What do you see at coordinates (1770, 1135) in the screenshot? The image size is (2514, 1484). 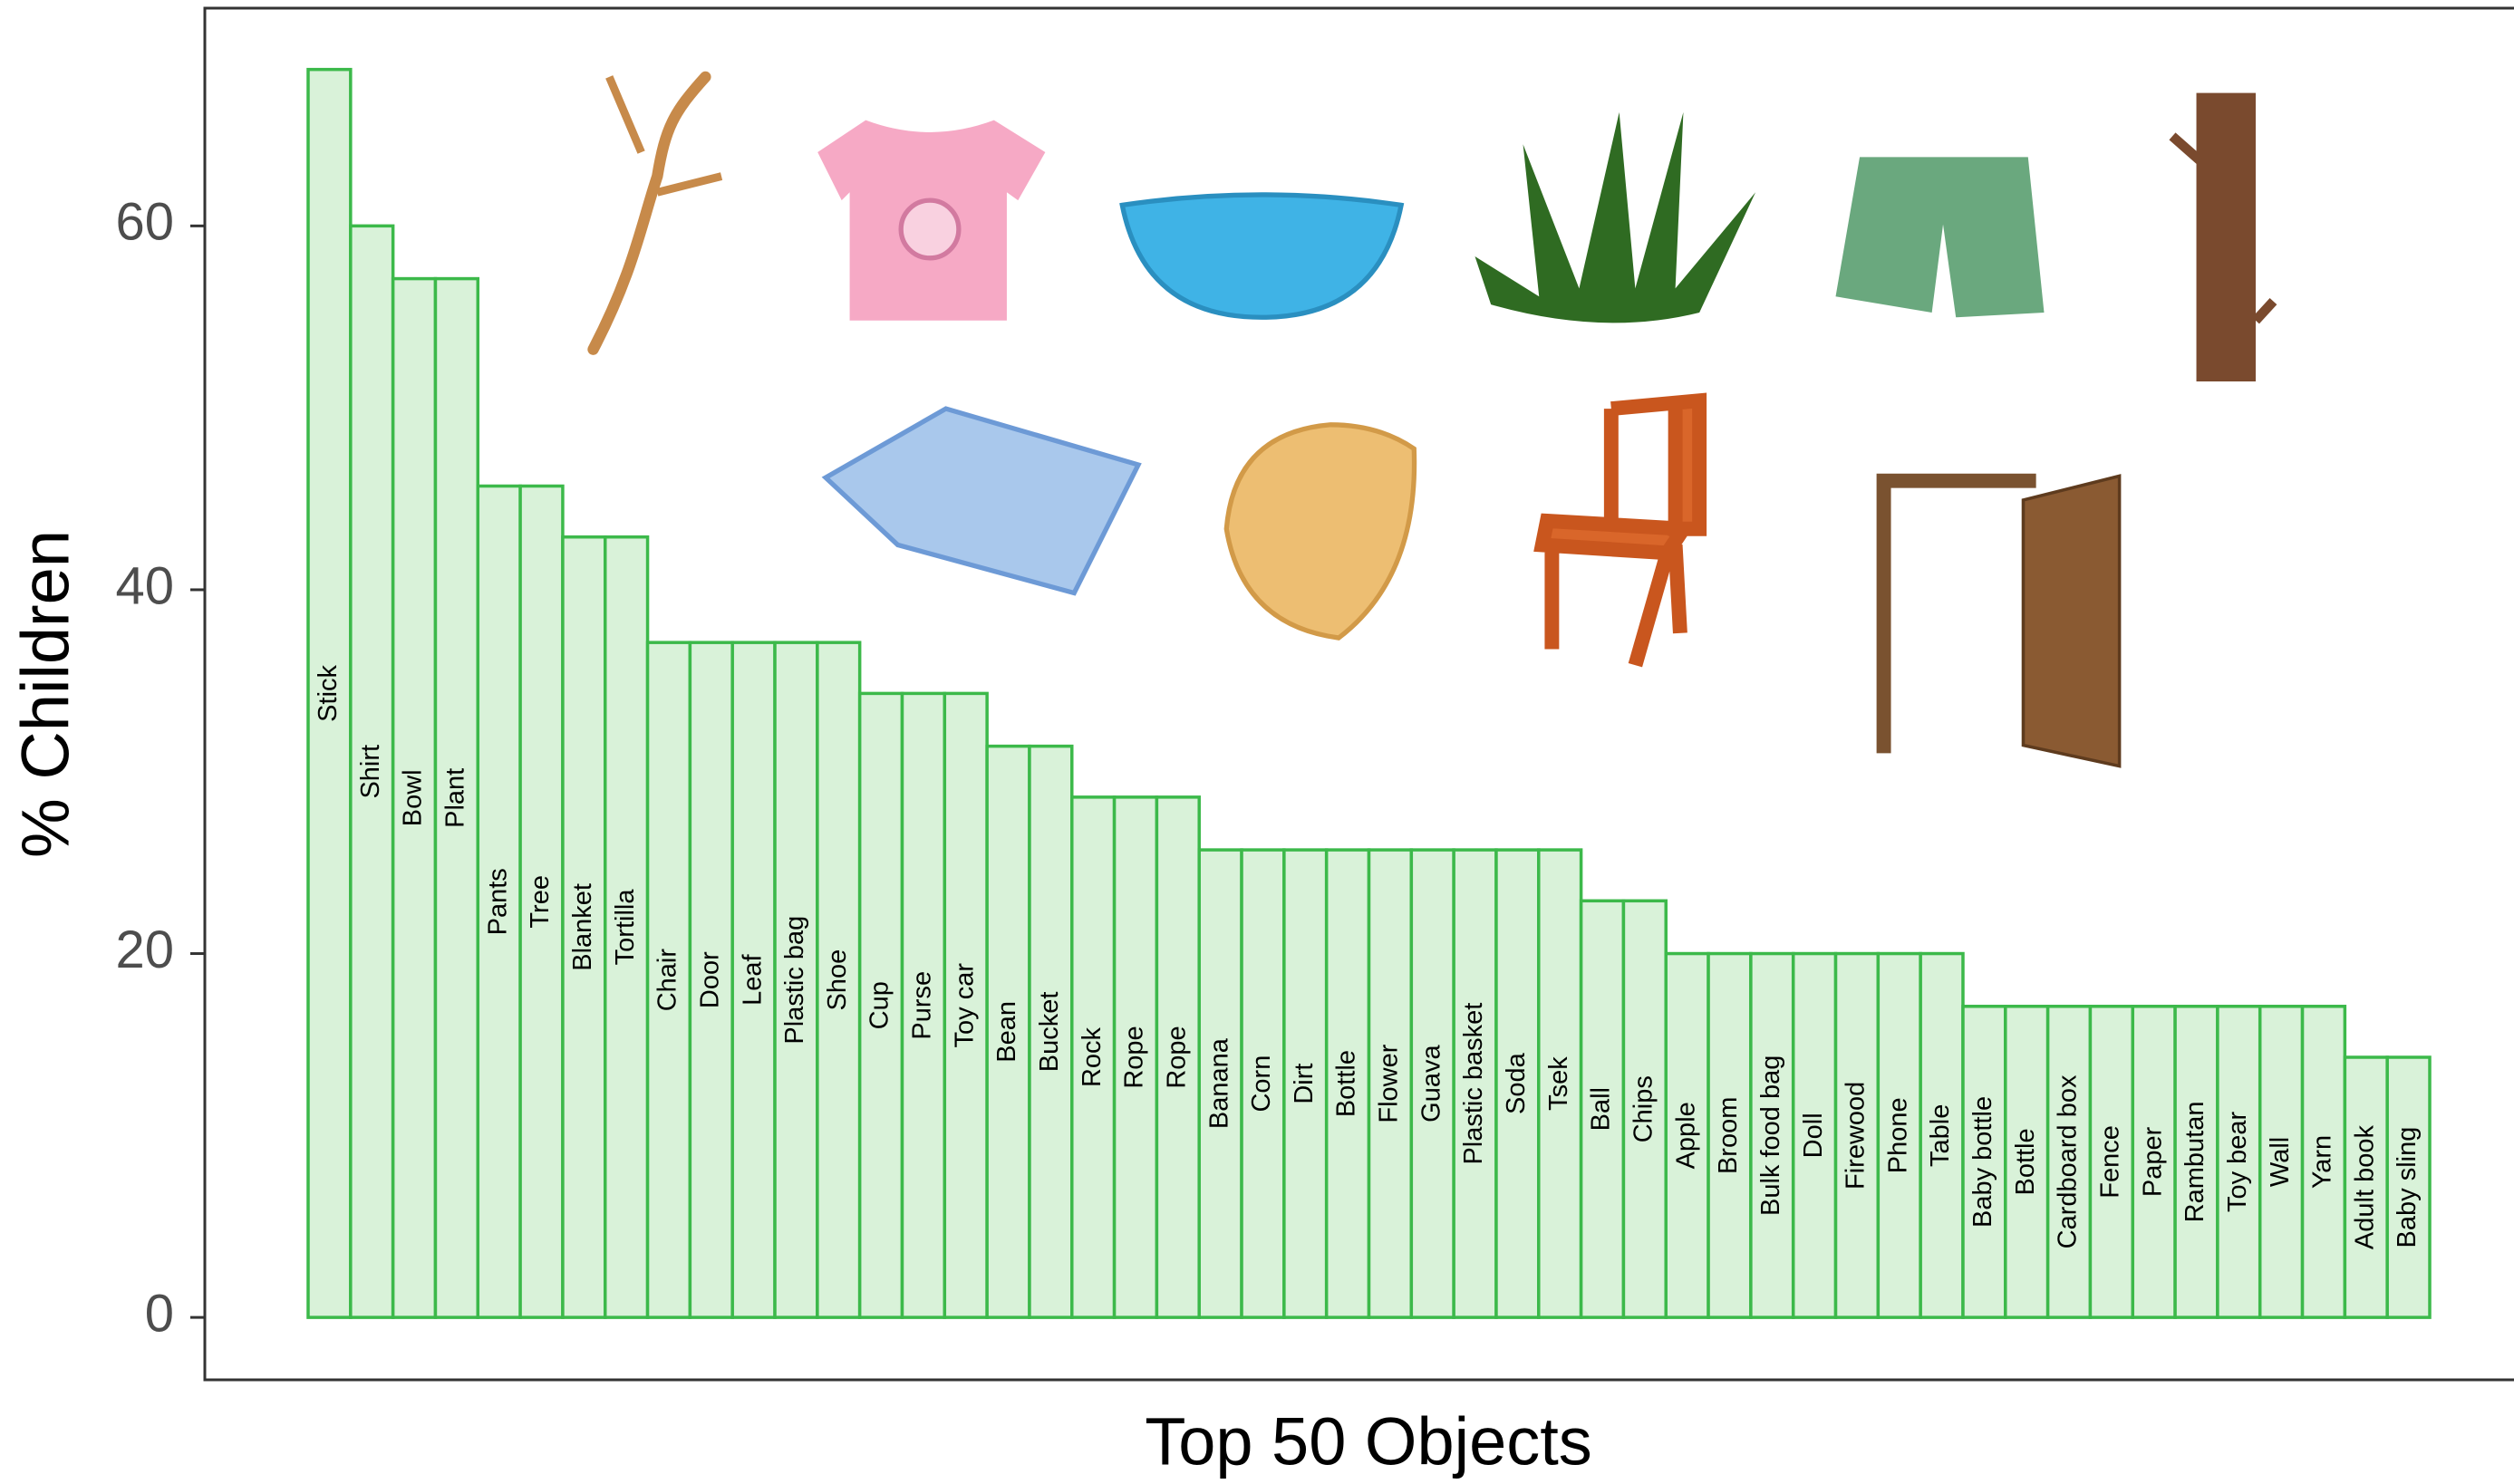 I see `bar-label: Bulk food bag` at bounding box center [1770, 1135].